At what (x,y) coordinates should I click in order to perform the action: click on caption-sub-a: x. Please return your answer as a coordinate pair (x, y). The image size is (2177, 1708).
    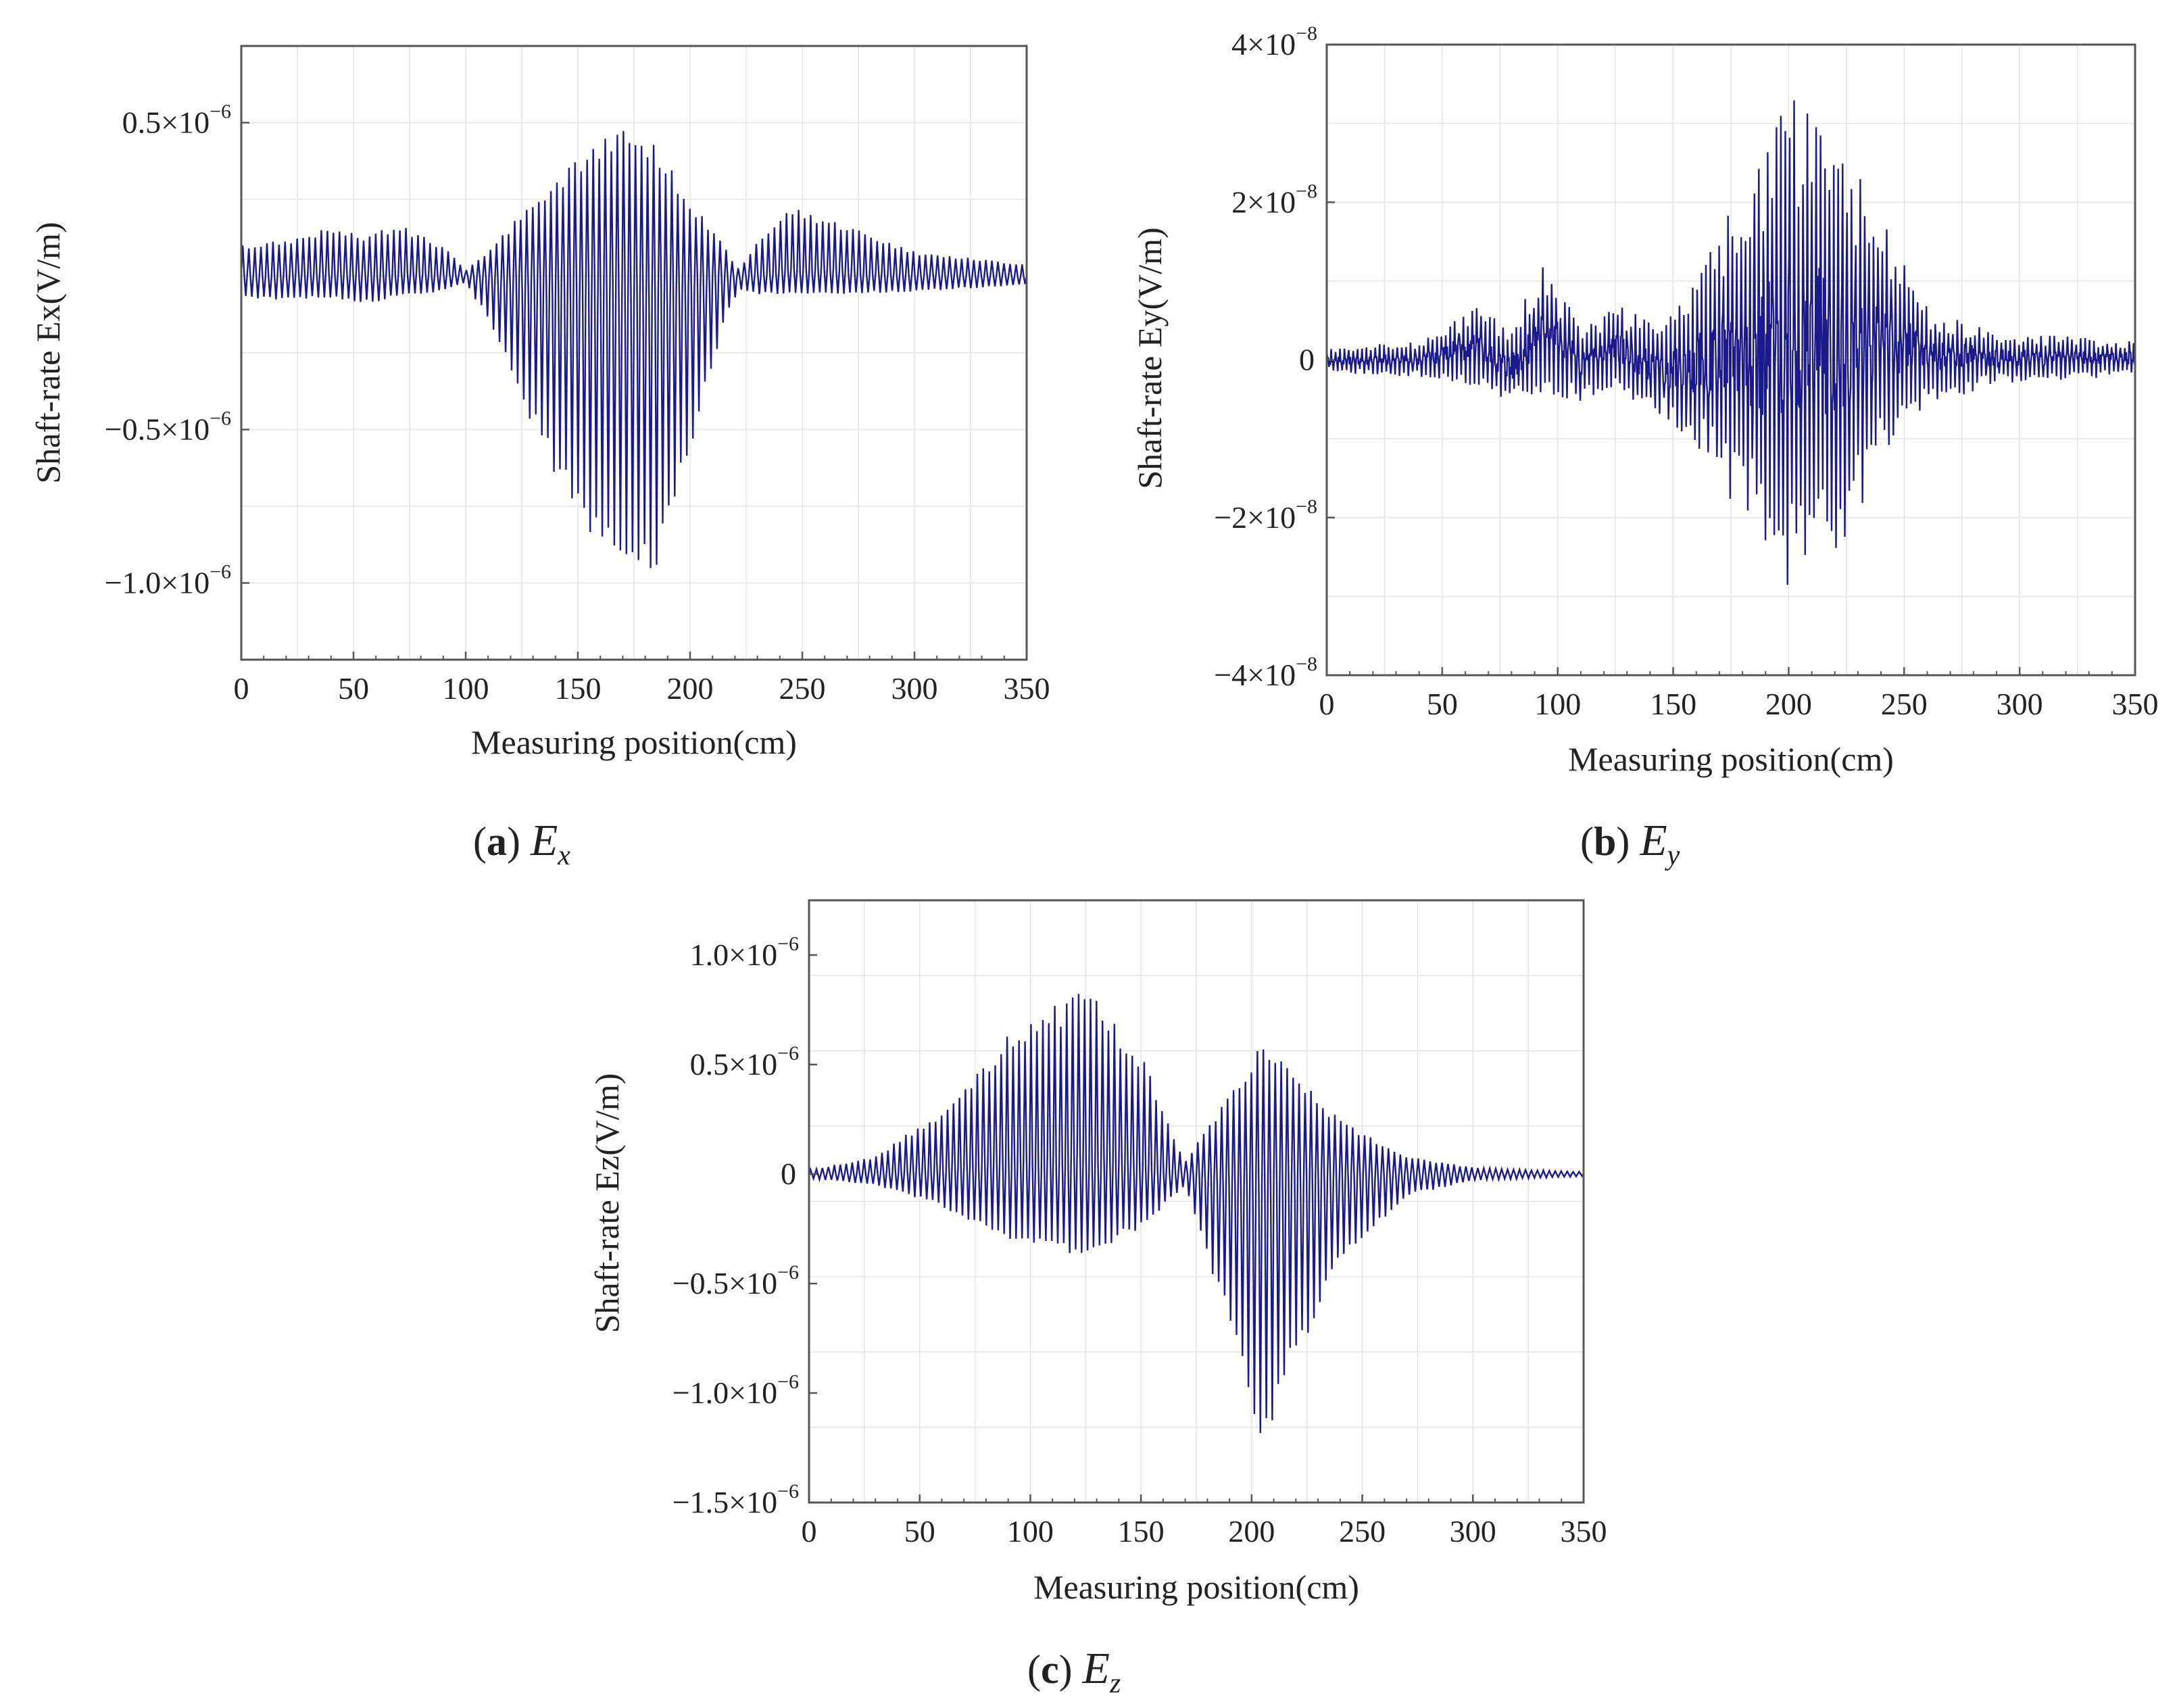
    Looking at the image, I should click on (563, 855).